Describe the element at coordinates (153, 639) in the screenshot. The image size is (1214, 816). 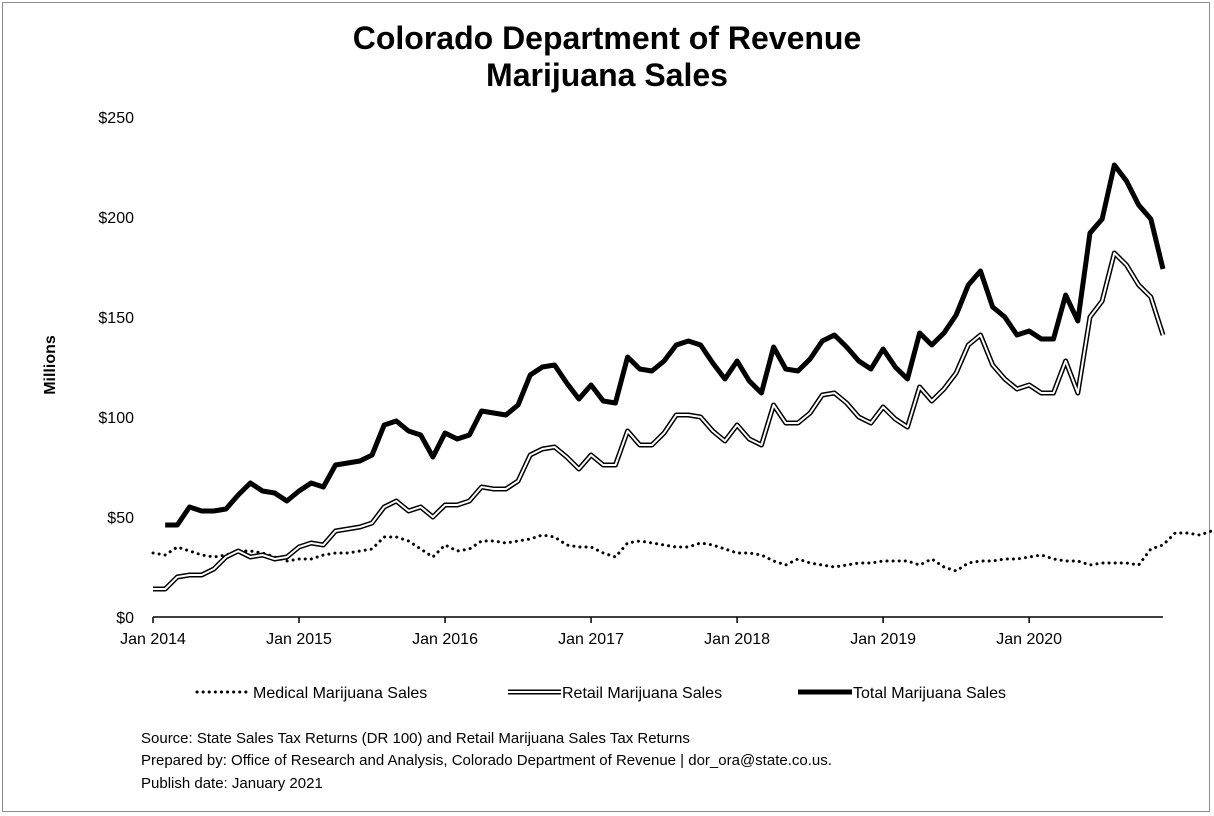
I see `x-tick-label: Jan 2014` at that location.